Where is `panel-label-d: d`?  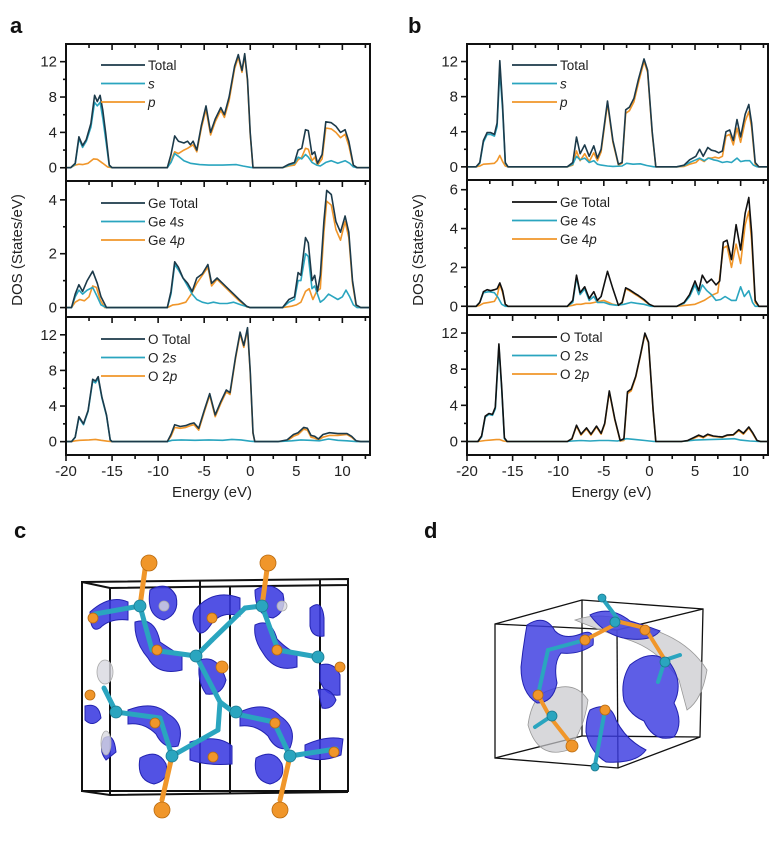 panel-label-d: d is located at coordinates (430, 530).